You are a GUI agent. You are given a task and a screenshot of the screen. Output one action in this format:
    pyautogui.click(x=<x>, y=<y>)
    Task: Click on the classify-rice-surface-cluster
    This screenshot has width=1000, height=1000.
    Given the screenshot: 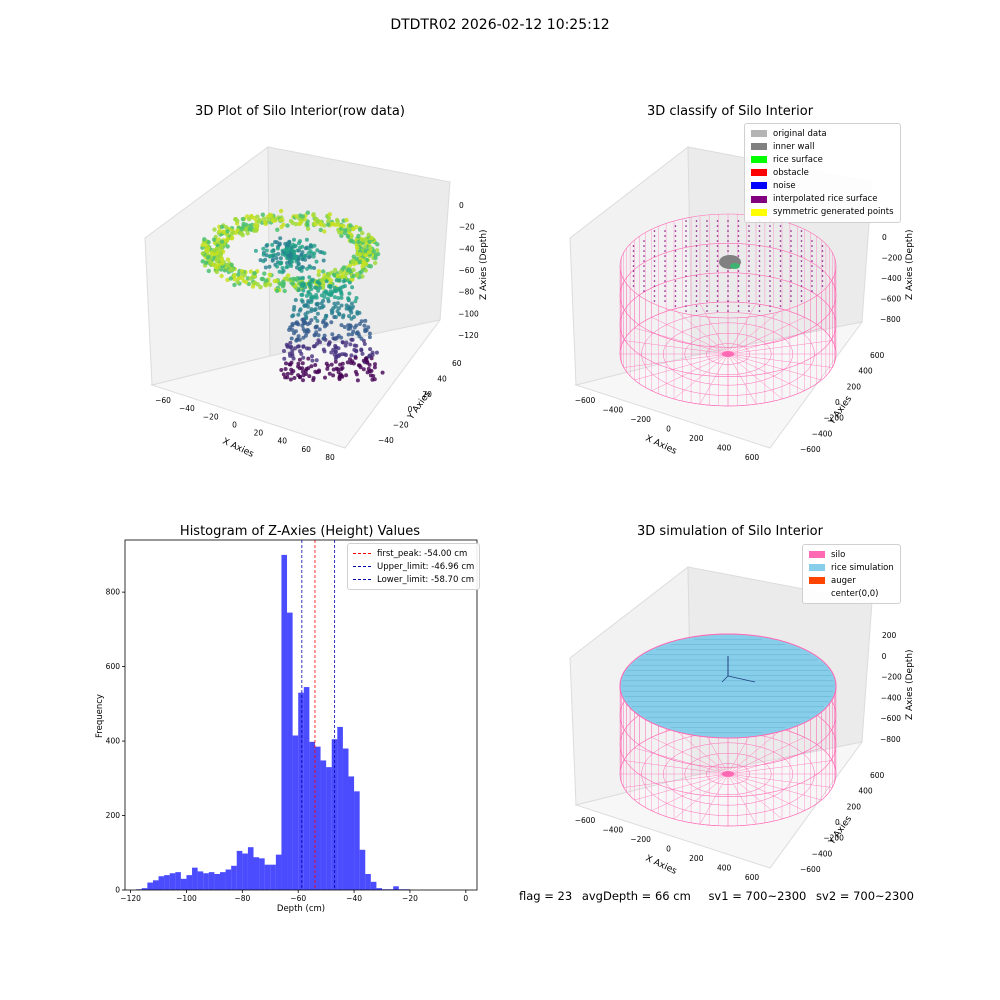 What is the action you would take?
    pyautogui.click(x=735, y=266)
    